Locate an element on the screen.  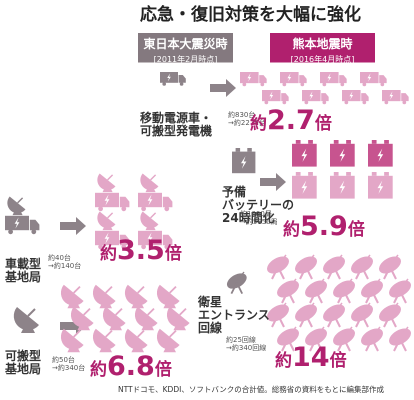
item-label: 移動電源車・ 可搬型発電機 is located at coordinates (176, 124).